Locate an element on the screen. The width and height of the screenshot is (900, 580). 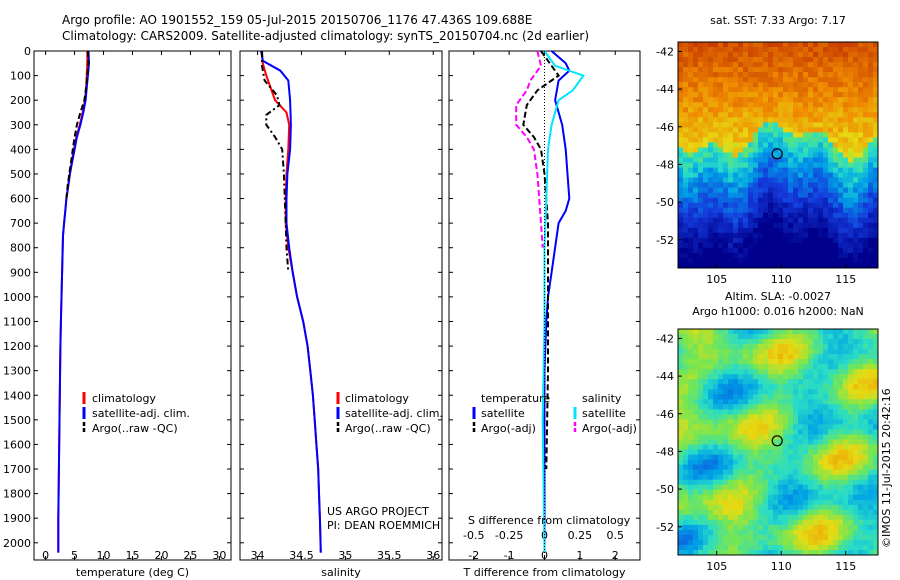
project-annotation: US ARGO PROJECT is located at coordinates (378, 511).